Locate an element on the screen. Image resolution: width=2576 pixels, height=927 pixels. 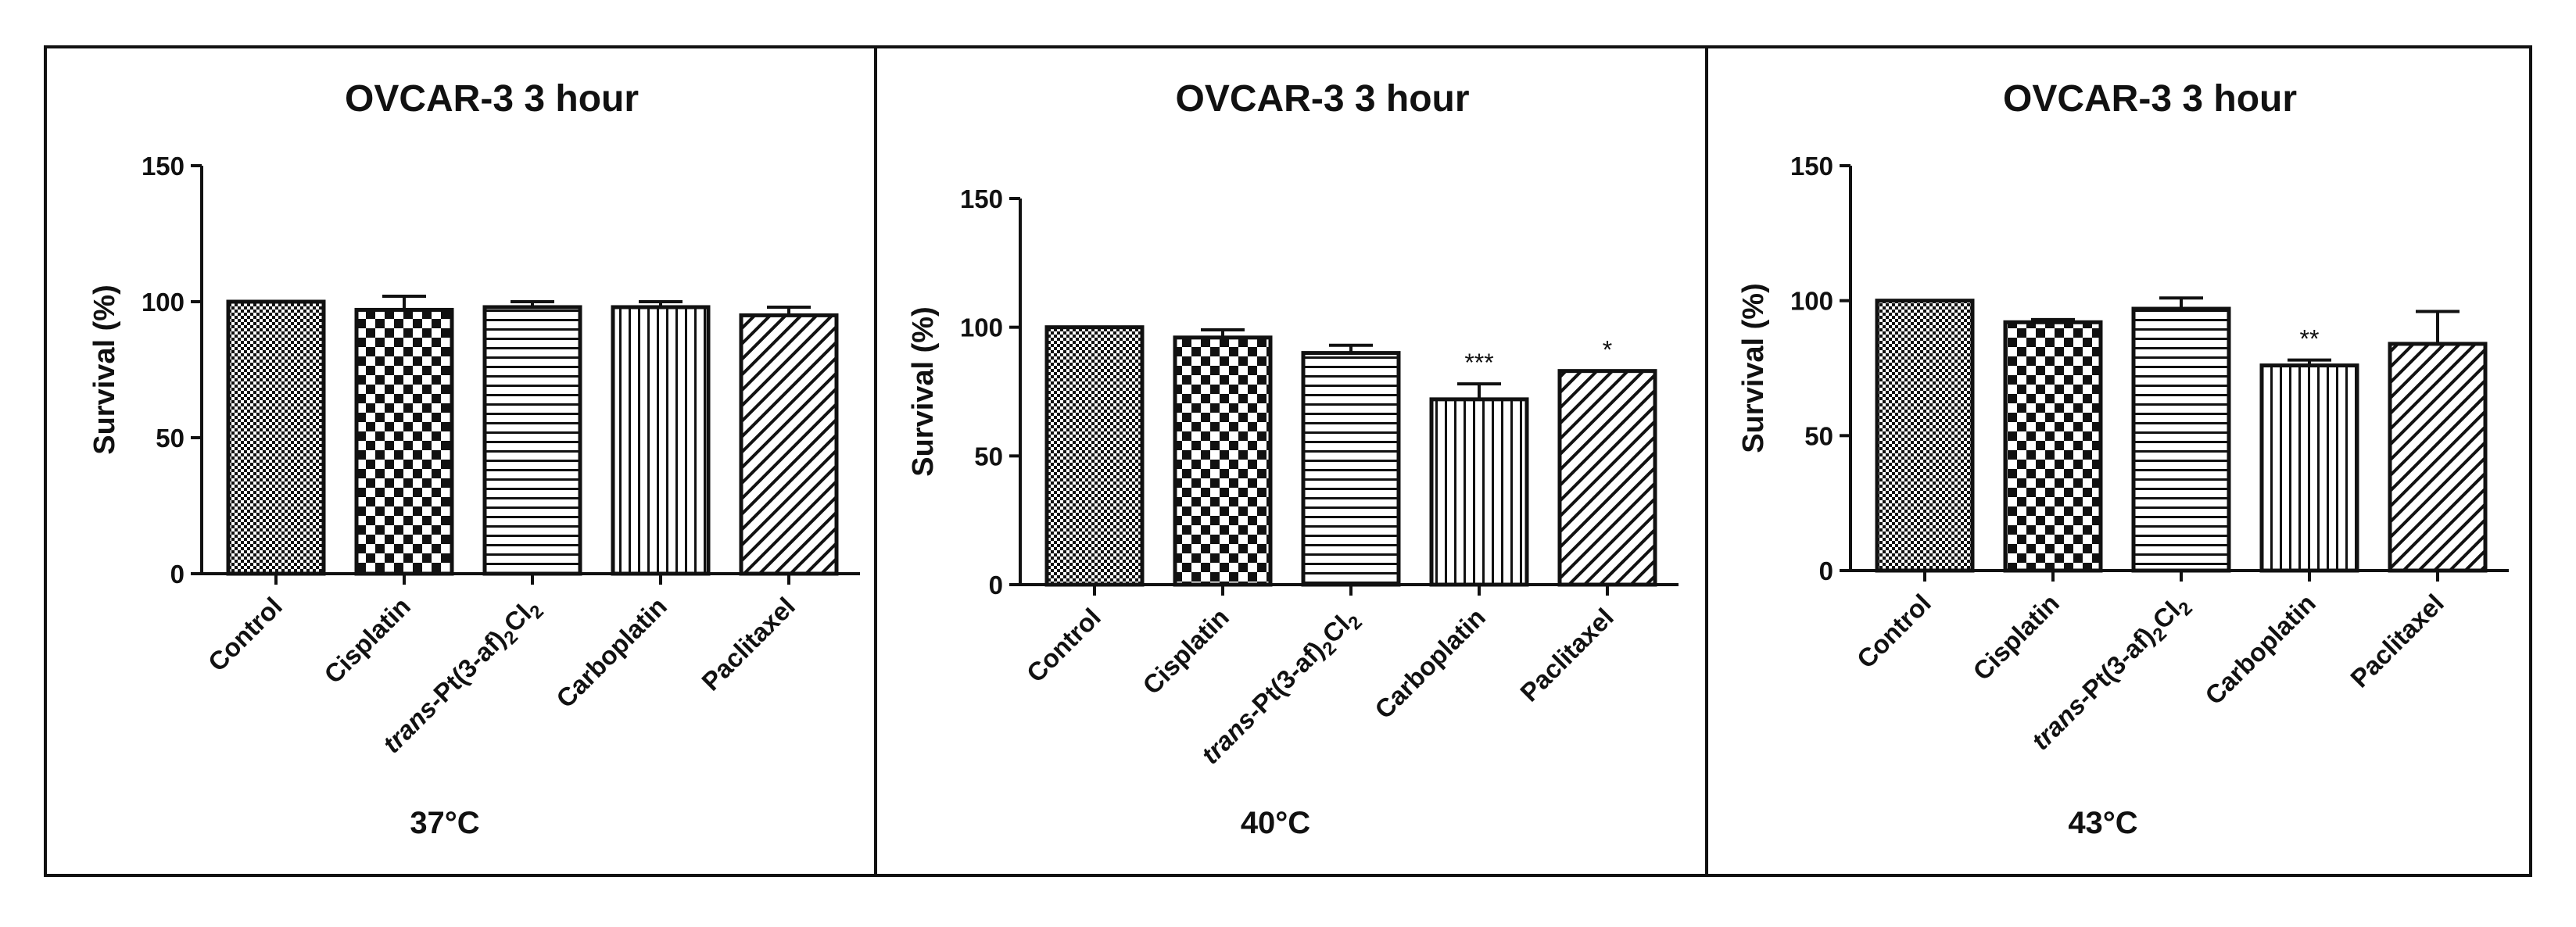
condition-label: 37°C is located at coordinates (445, 823).